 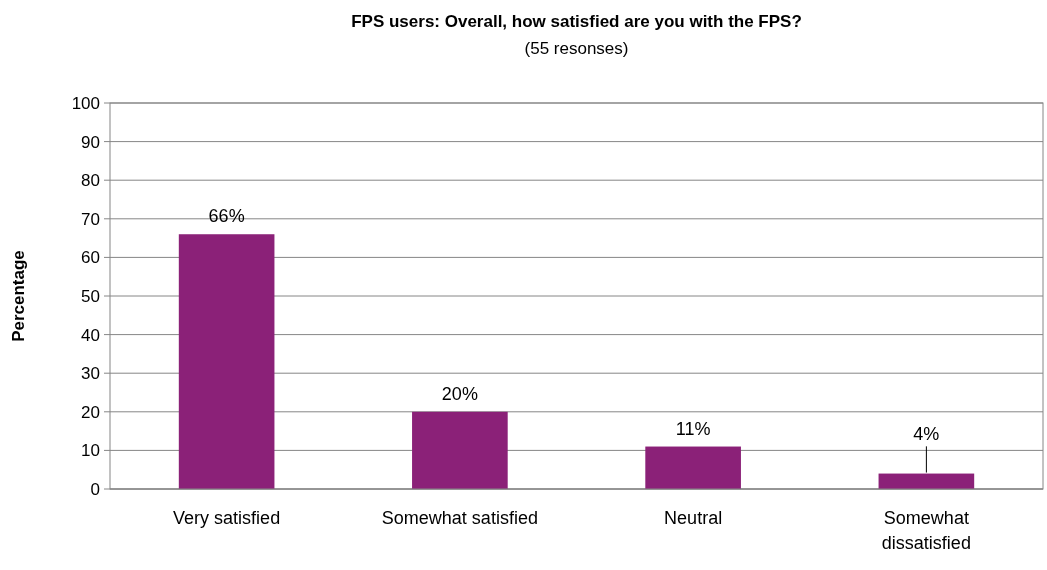 I want to click on y-tick-label: 40, so click(x=90, y=335).